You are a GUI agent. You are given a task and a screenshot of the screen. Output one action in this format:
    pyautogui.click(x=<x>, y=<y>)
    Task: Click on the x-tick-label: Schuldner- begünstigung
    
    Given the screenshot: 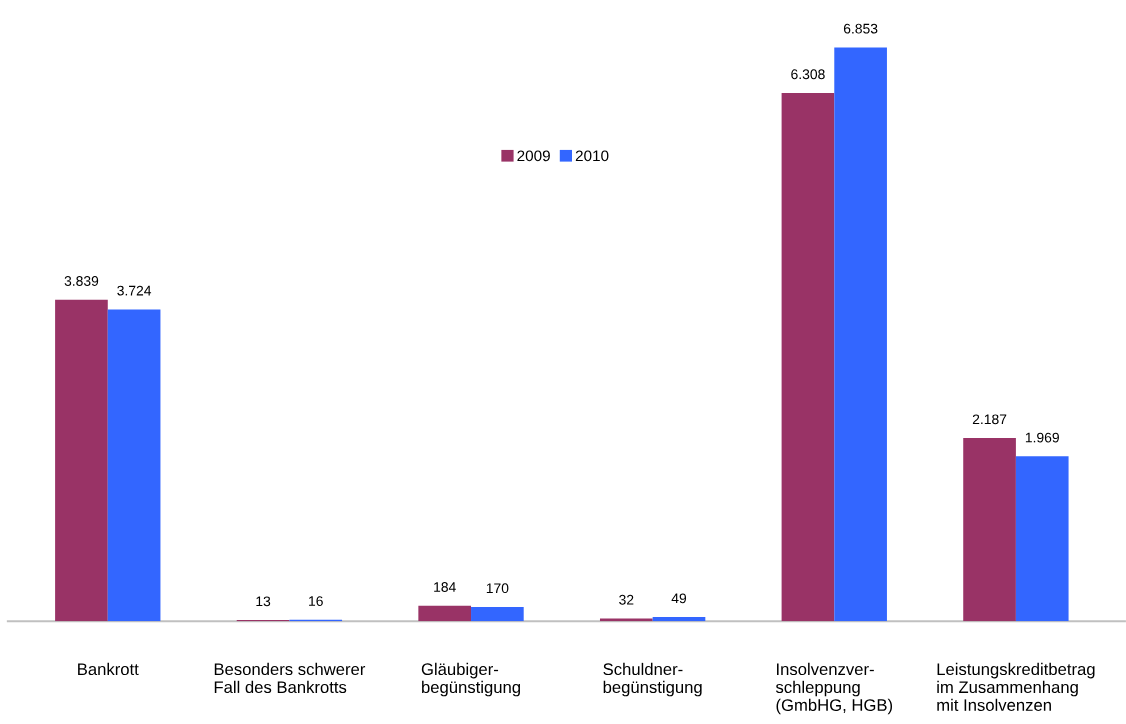 What is the action you would take?
    pyautogui.click(x=652, y=679)
    